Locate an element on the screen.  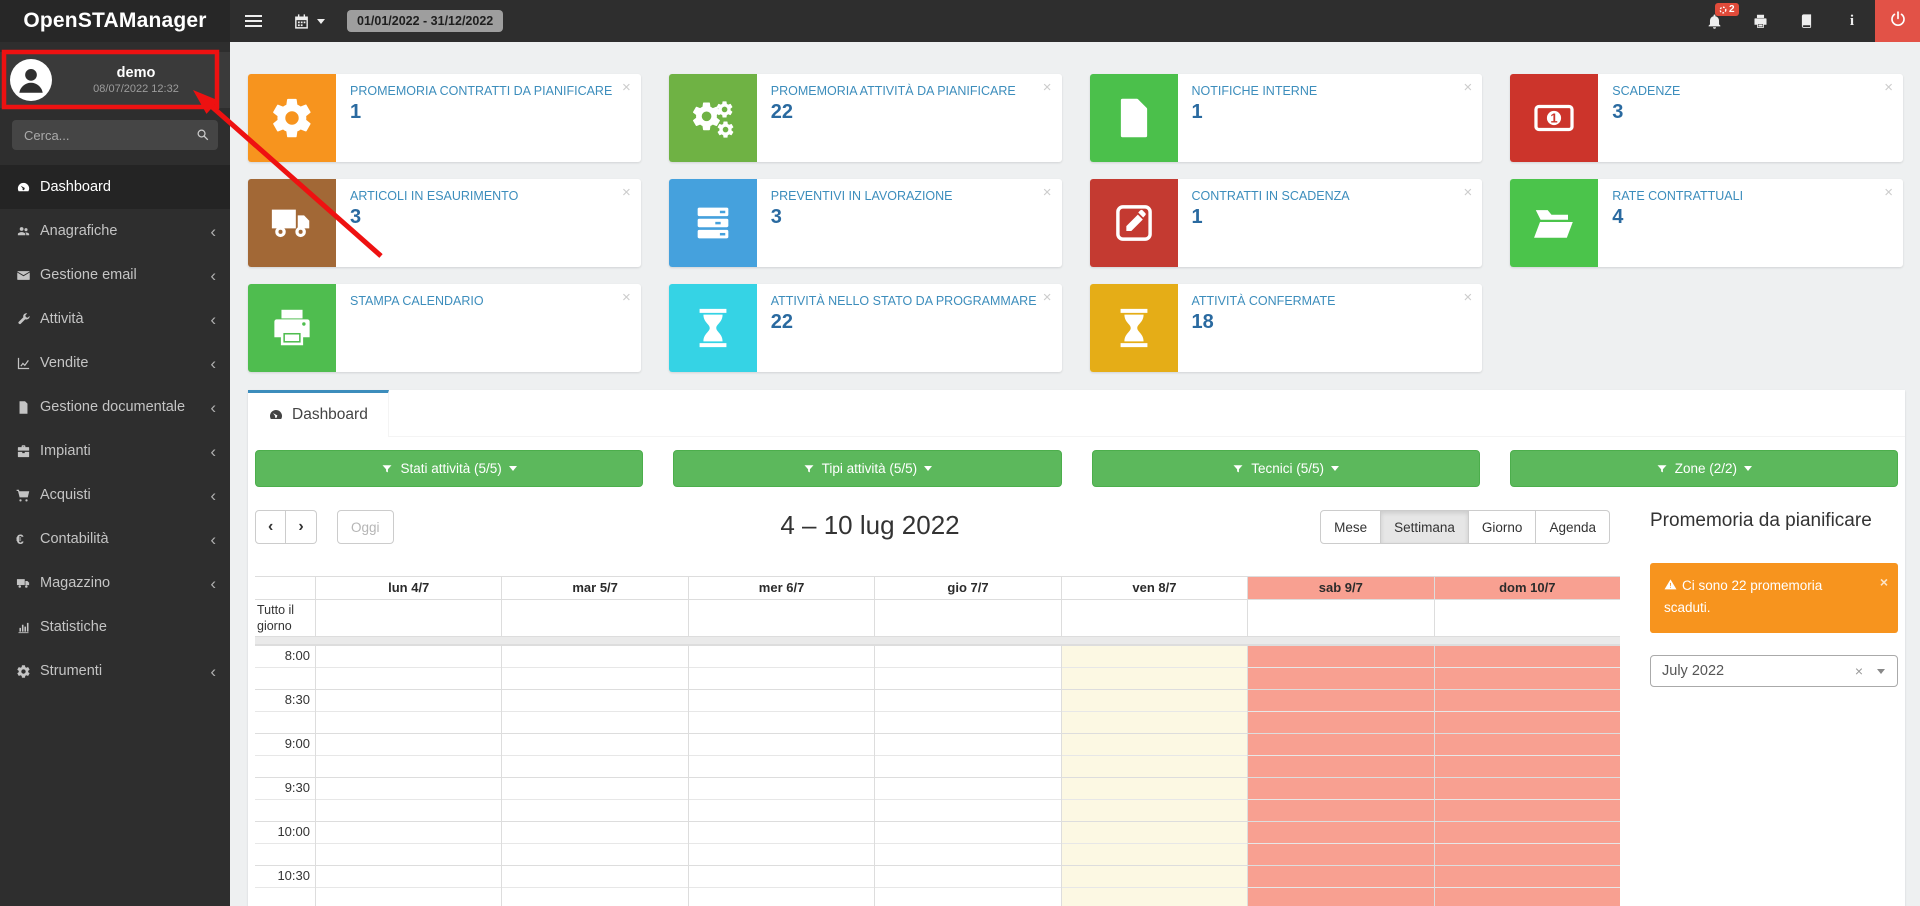
widget-contratti-scadenza: CONTRATTI IN SCADENZA 1 × is located at coordinates (1286, 223).